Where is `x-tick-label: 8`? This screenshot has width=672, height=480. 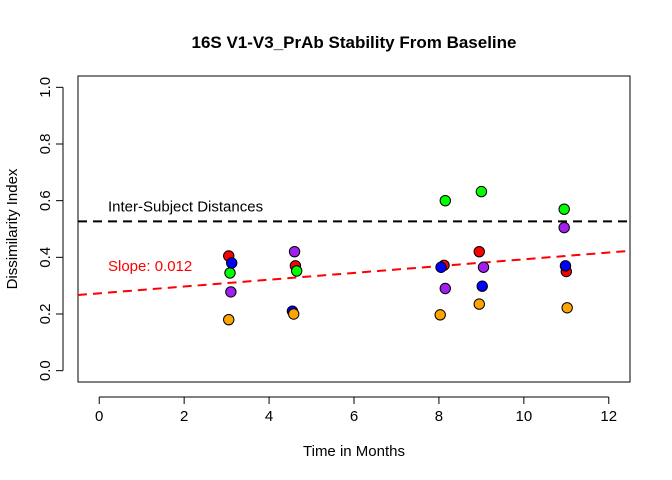 x-tick-label: 8 is located at coordinates (439, 416).